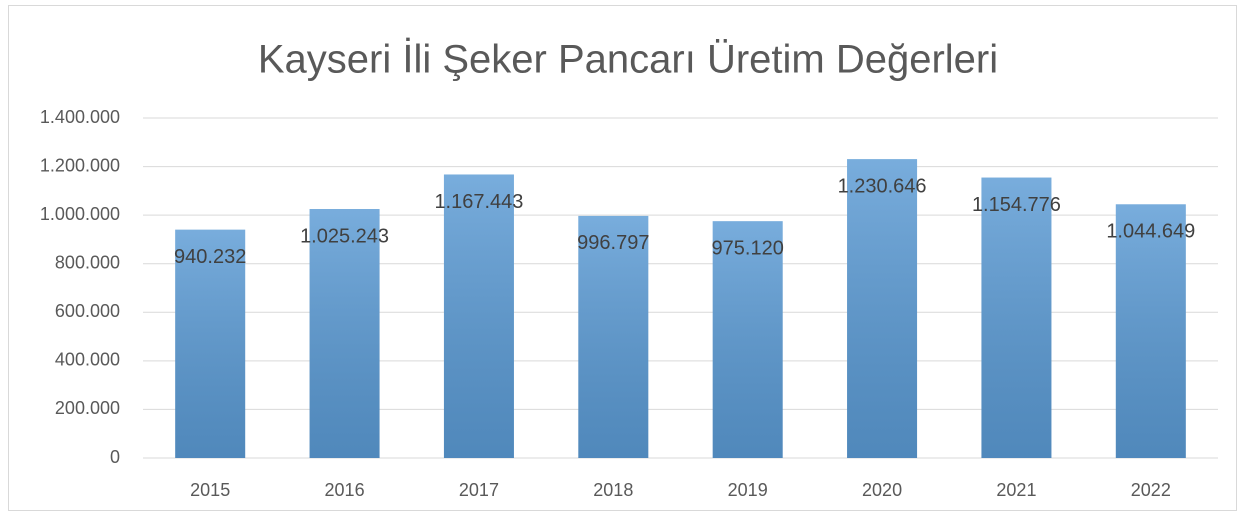  I want to click on y-tick-label: 400.000, so click(87, 360).